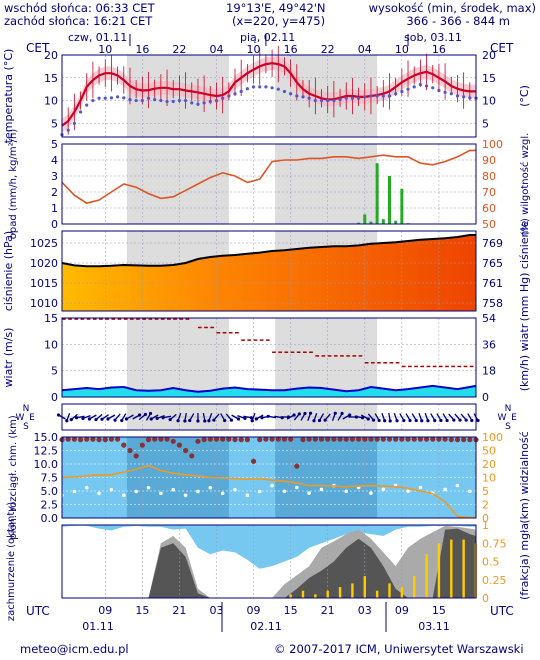  I want to click on precipitation_humidity-frame, so click(269, 184).